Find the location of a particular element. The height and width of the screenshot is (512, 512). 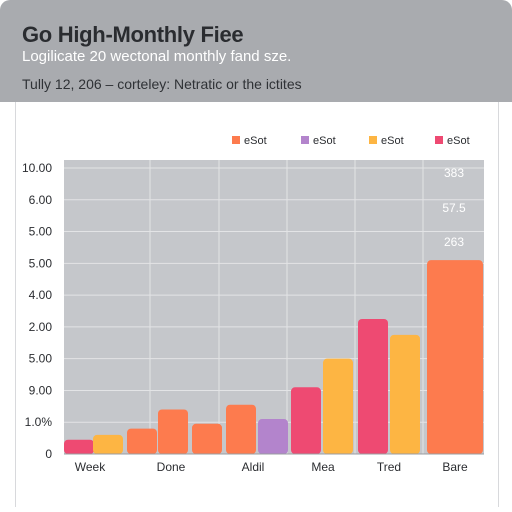

x-category-label: Tred is located at coordinates (389, 467).